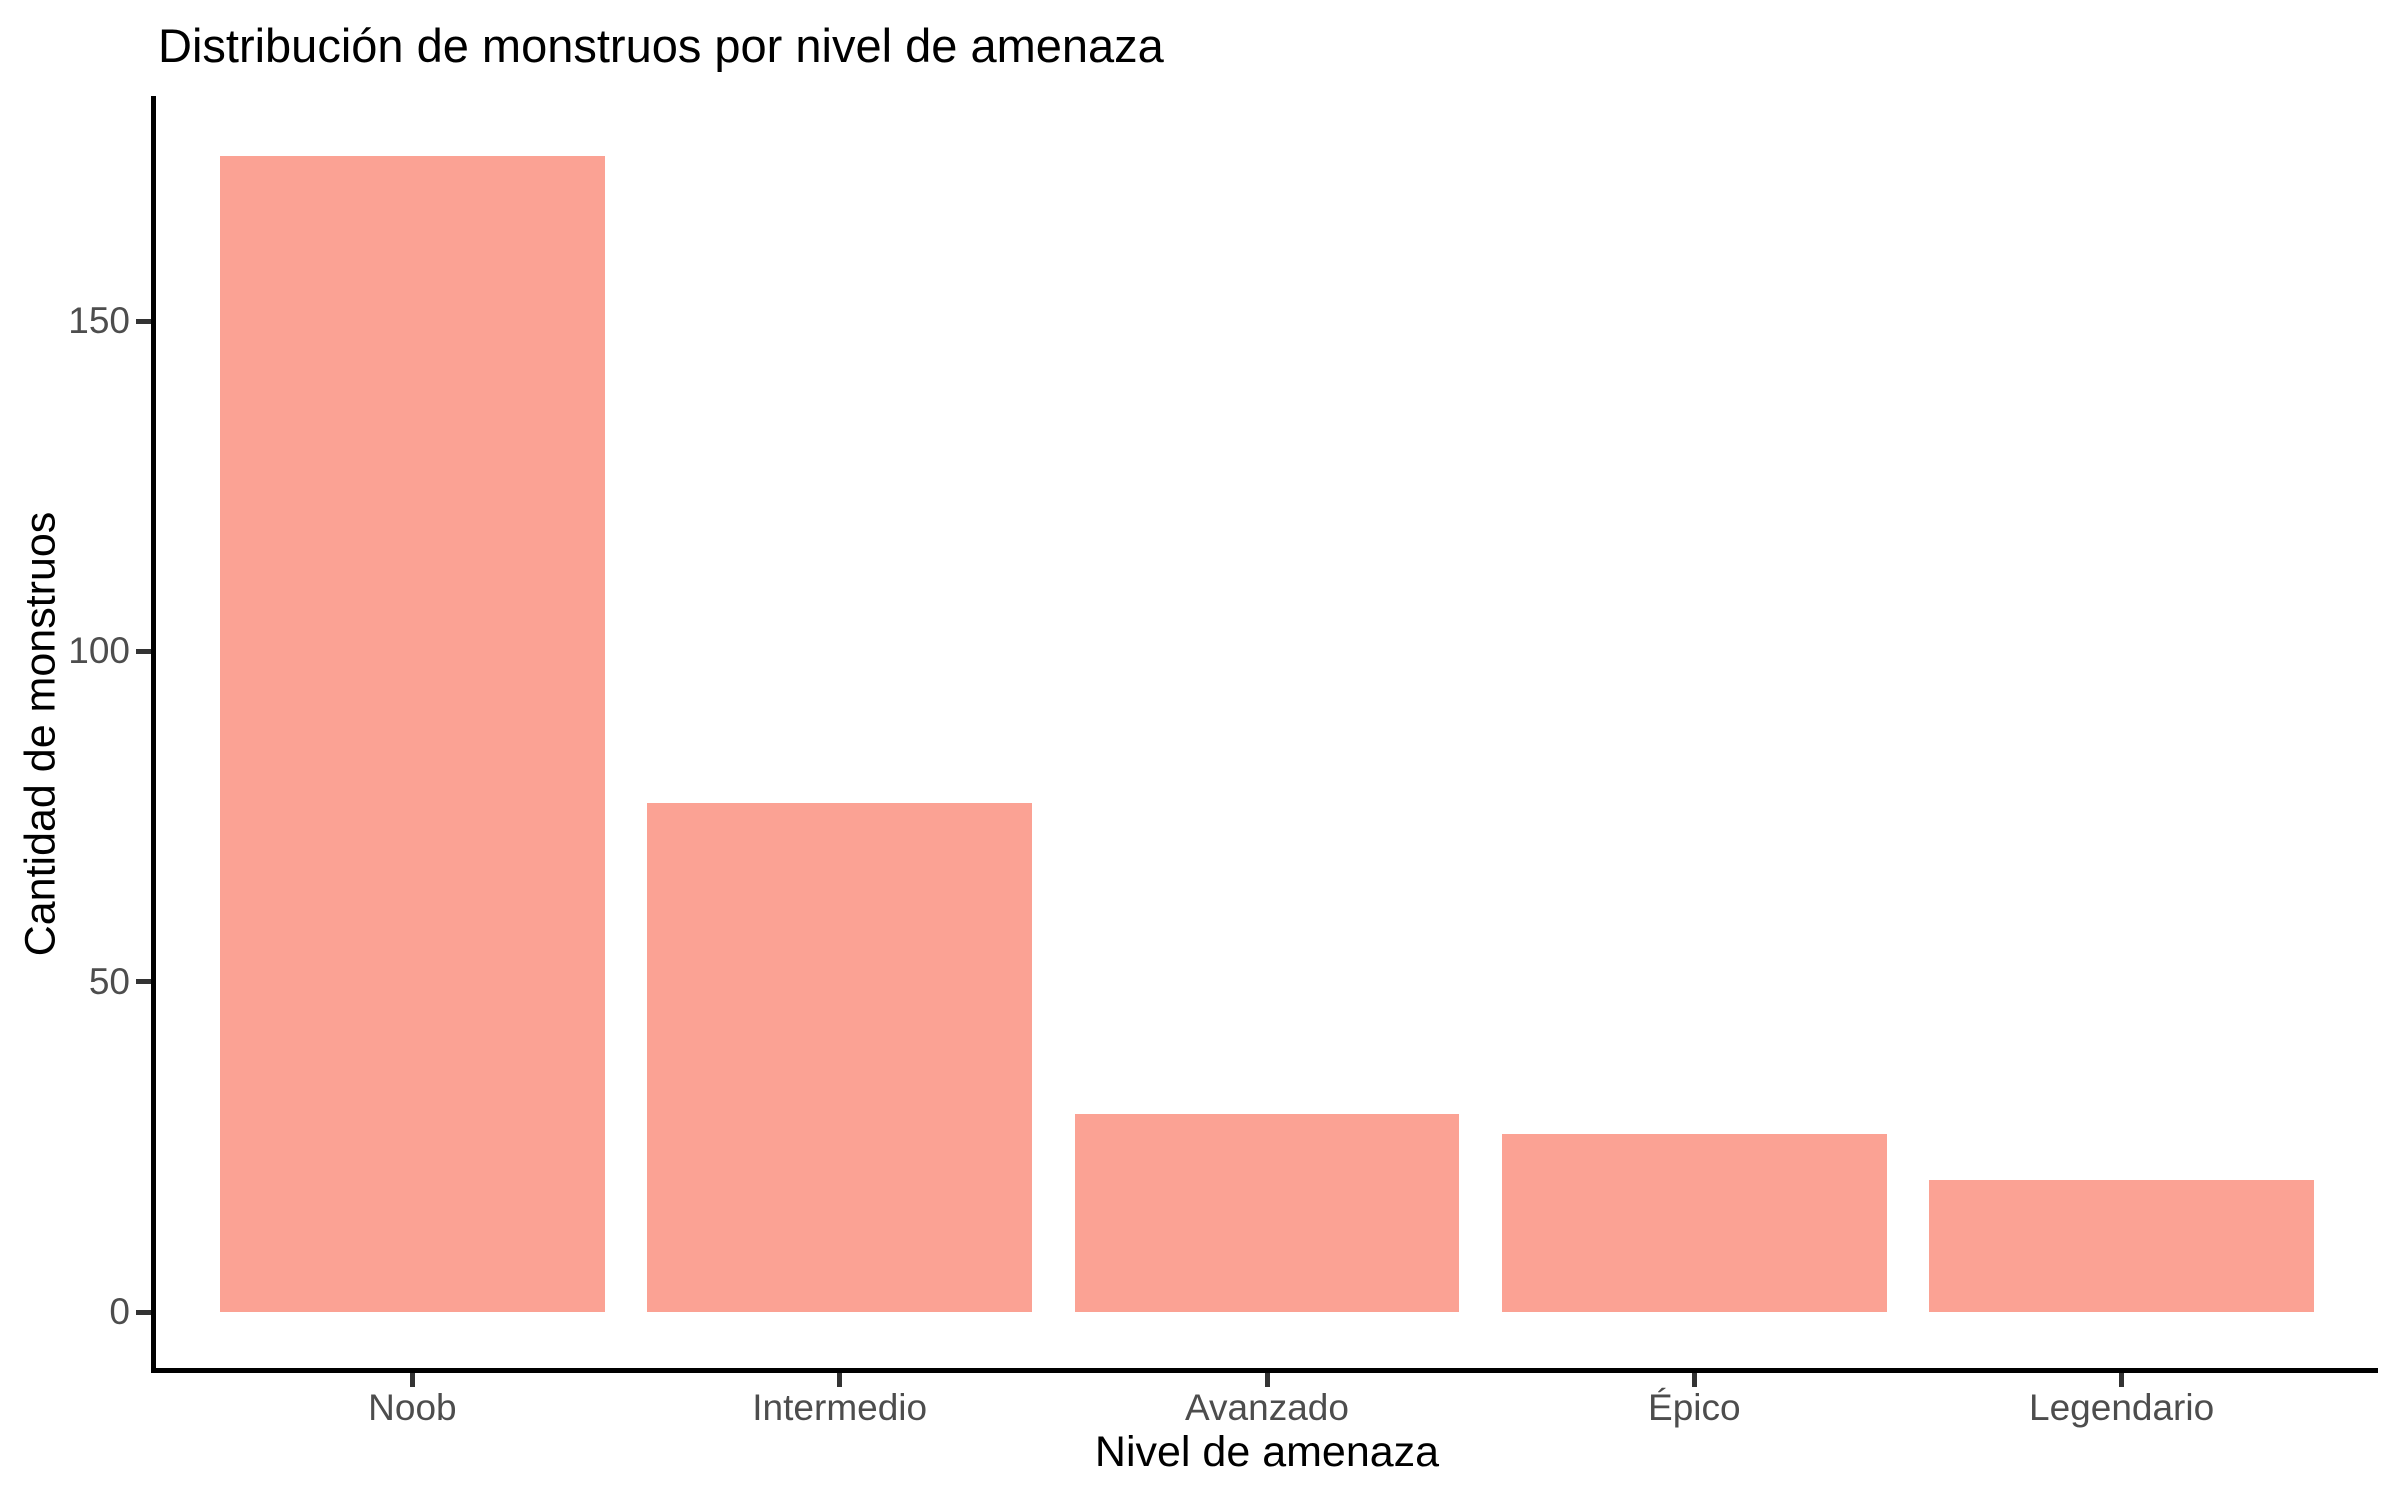 The image size is (2400, 1500). I want to click on bar-épico, so click(1694, 1223).